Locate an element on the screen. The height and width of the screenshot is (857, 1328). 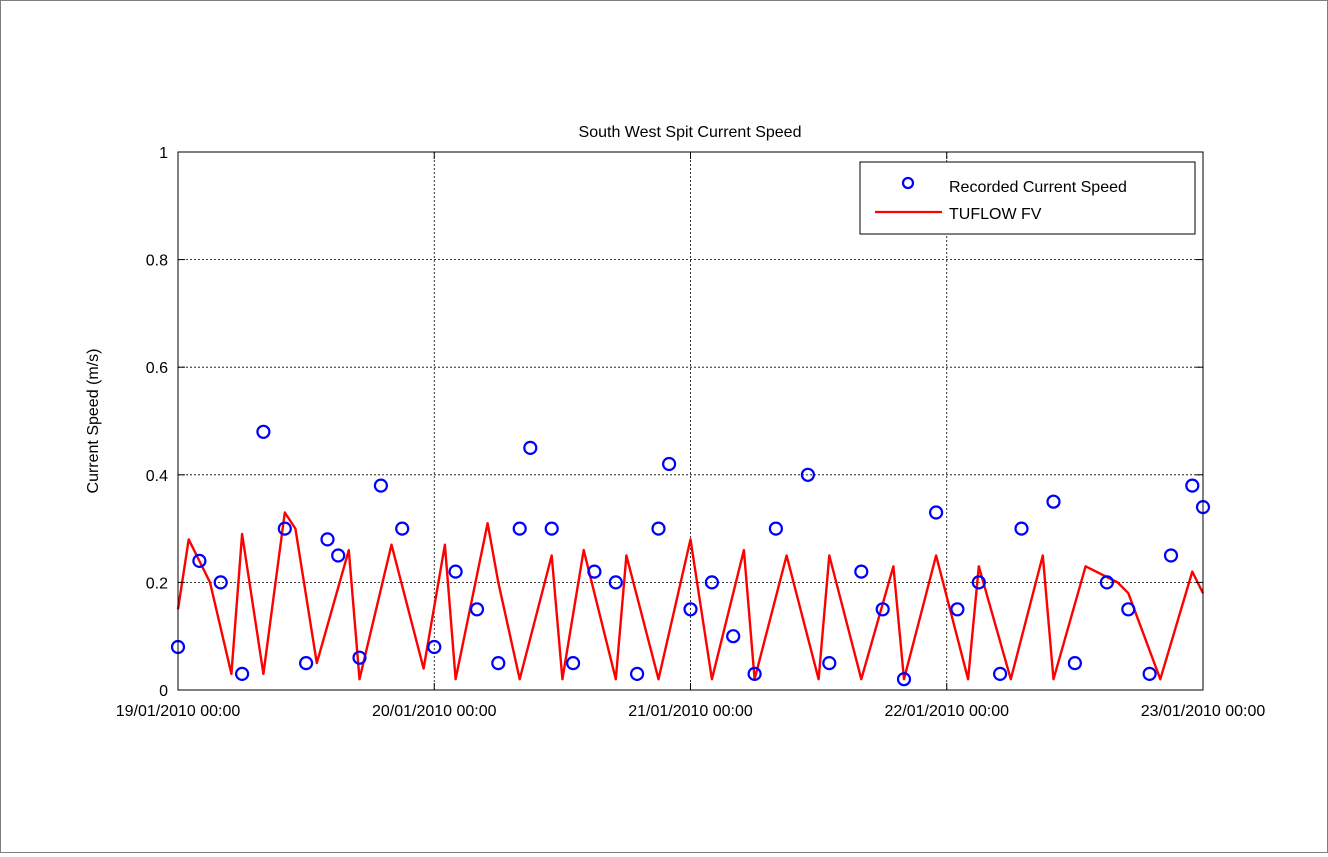
x-tick-label: 20/01/2010 00:00 is located at coordinates (434, 711).